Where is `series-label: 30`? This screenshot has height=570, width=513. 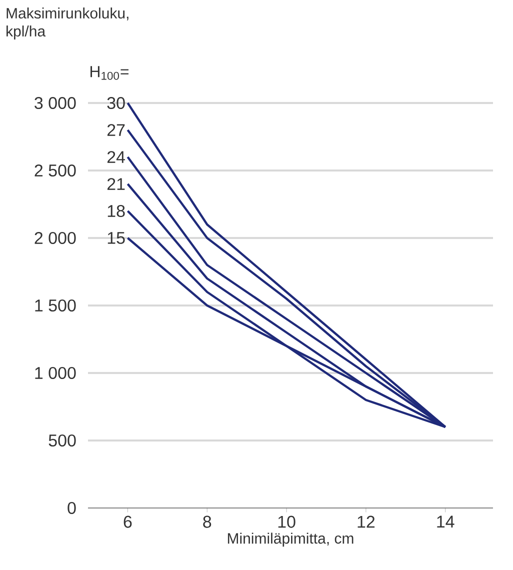
series-label: 30 is located at coordinates (116, 103).